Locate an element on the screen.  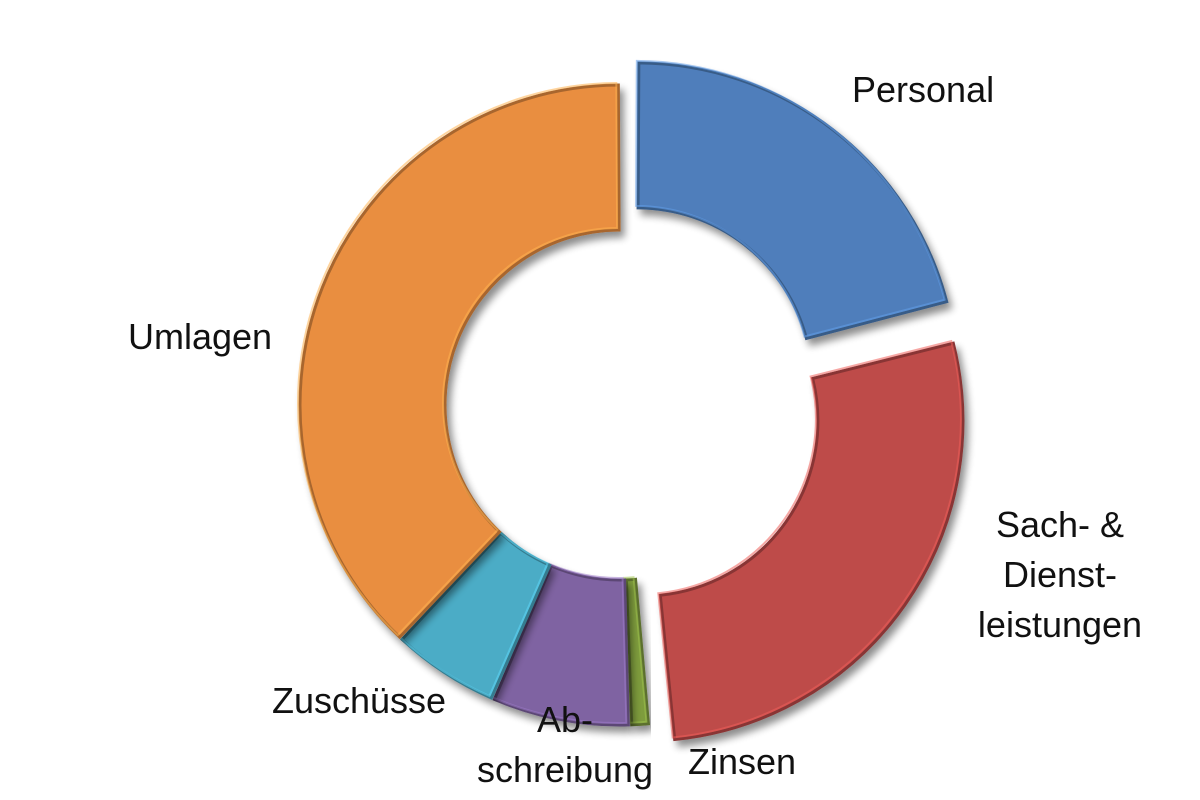
slice-label-line: schreibung is located at coordinates (565, 769).